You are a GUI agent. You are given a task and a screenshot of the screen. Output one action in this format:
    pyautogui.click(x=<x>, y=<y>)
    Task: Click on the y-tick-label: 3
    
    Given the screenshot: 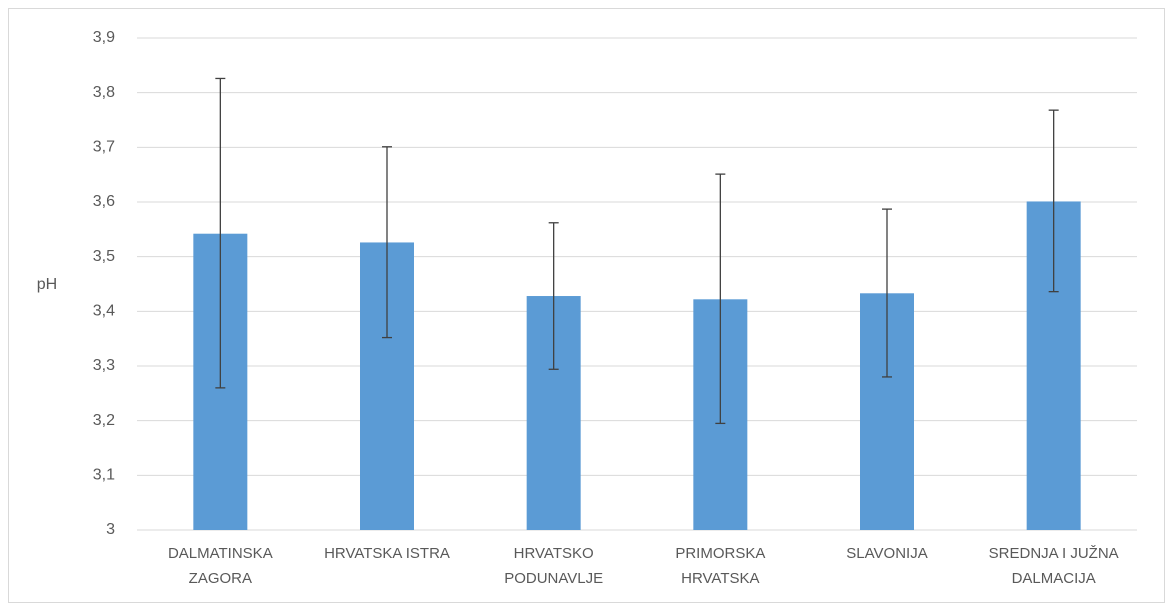 What is the action you would take?
    pyautogui.click(x=110, y=529)
    